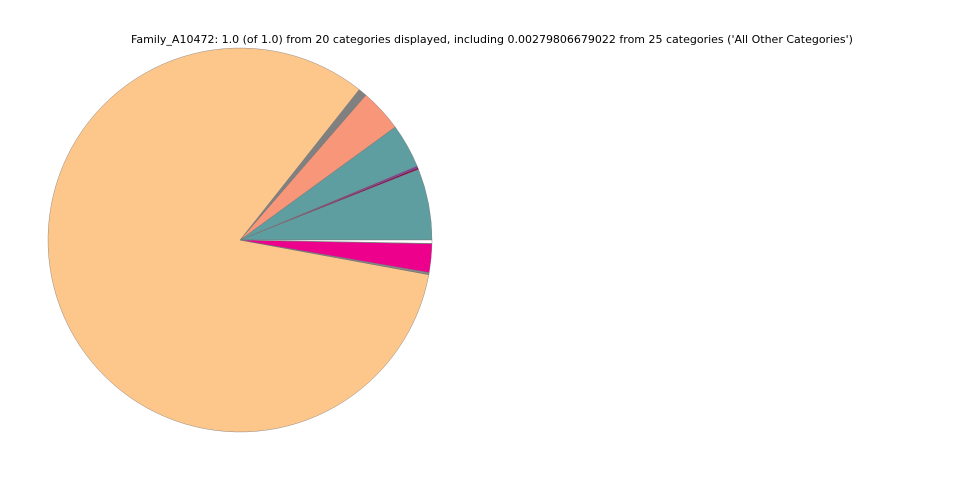 Image resolution: width=960 pixels, height=480 pixels. I want to click on pie-slice, so click(336, 241).